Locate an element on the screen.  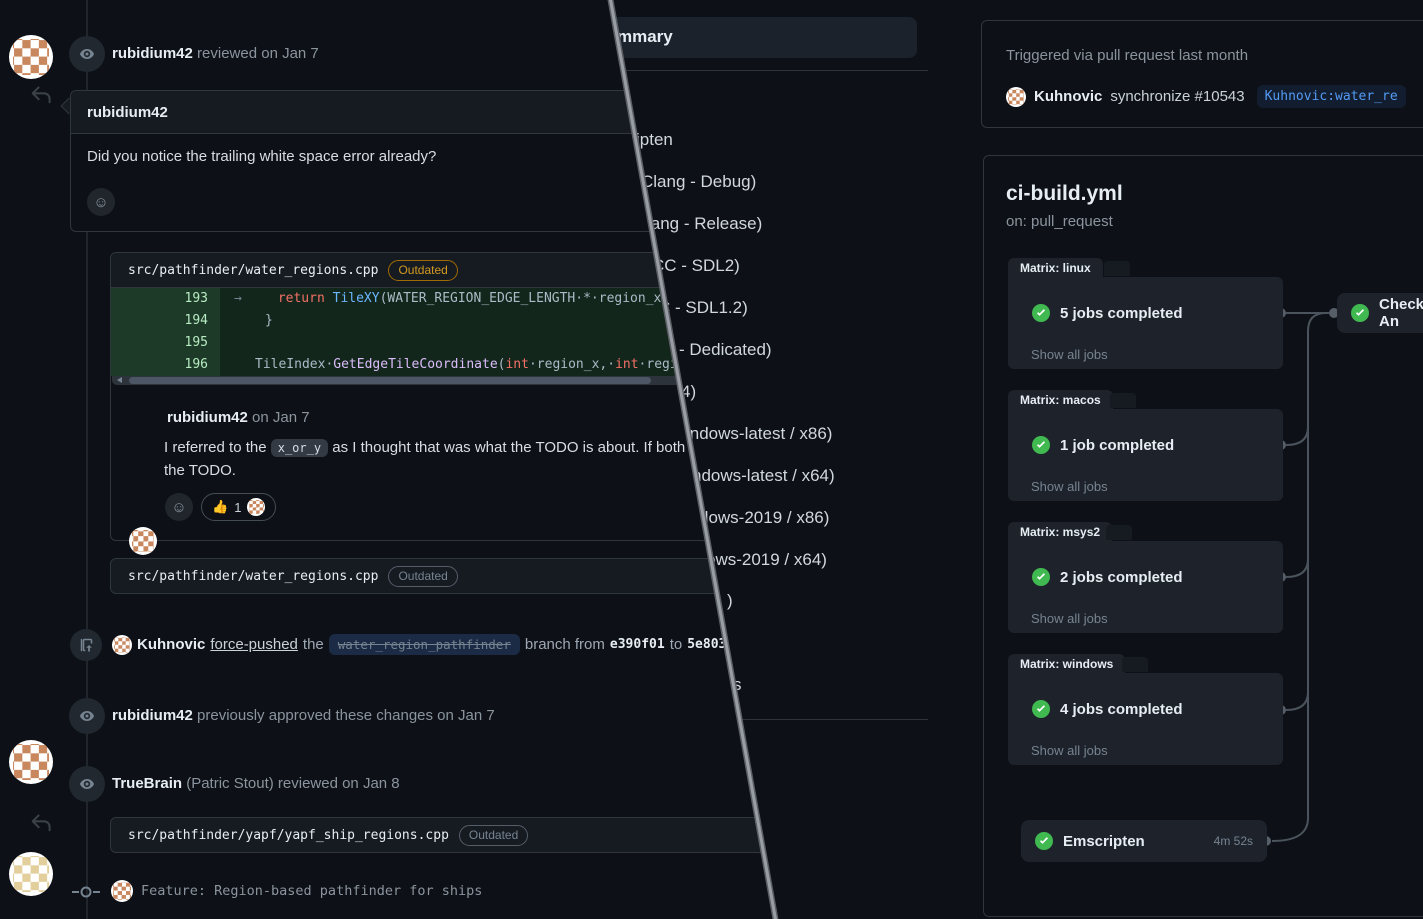
pusher-name: Kuhnovic is located at coordinates (171, 644).